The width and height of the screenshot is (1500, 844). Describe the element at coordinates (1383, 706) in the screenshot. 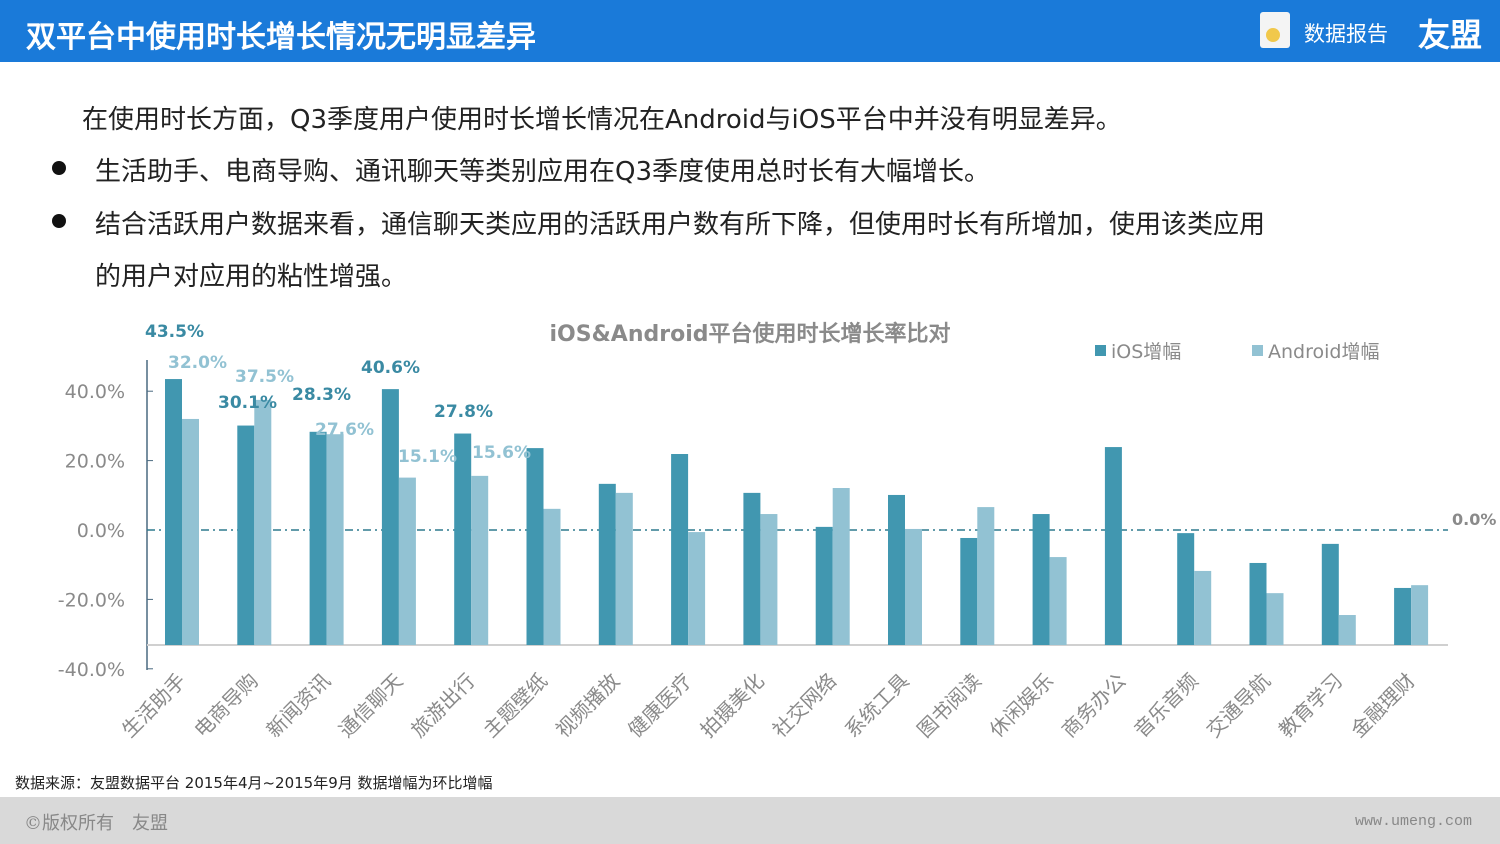

I see `category-label: 金融理财` at that location.